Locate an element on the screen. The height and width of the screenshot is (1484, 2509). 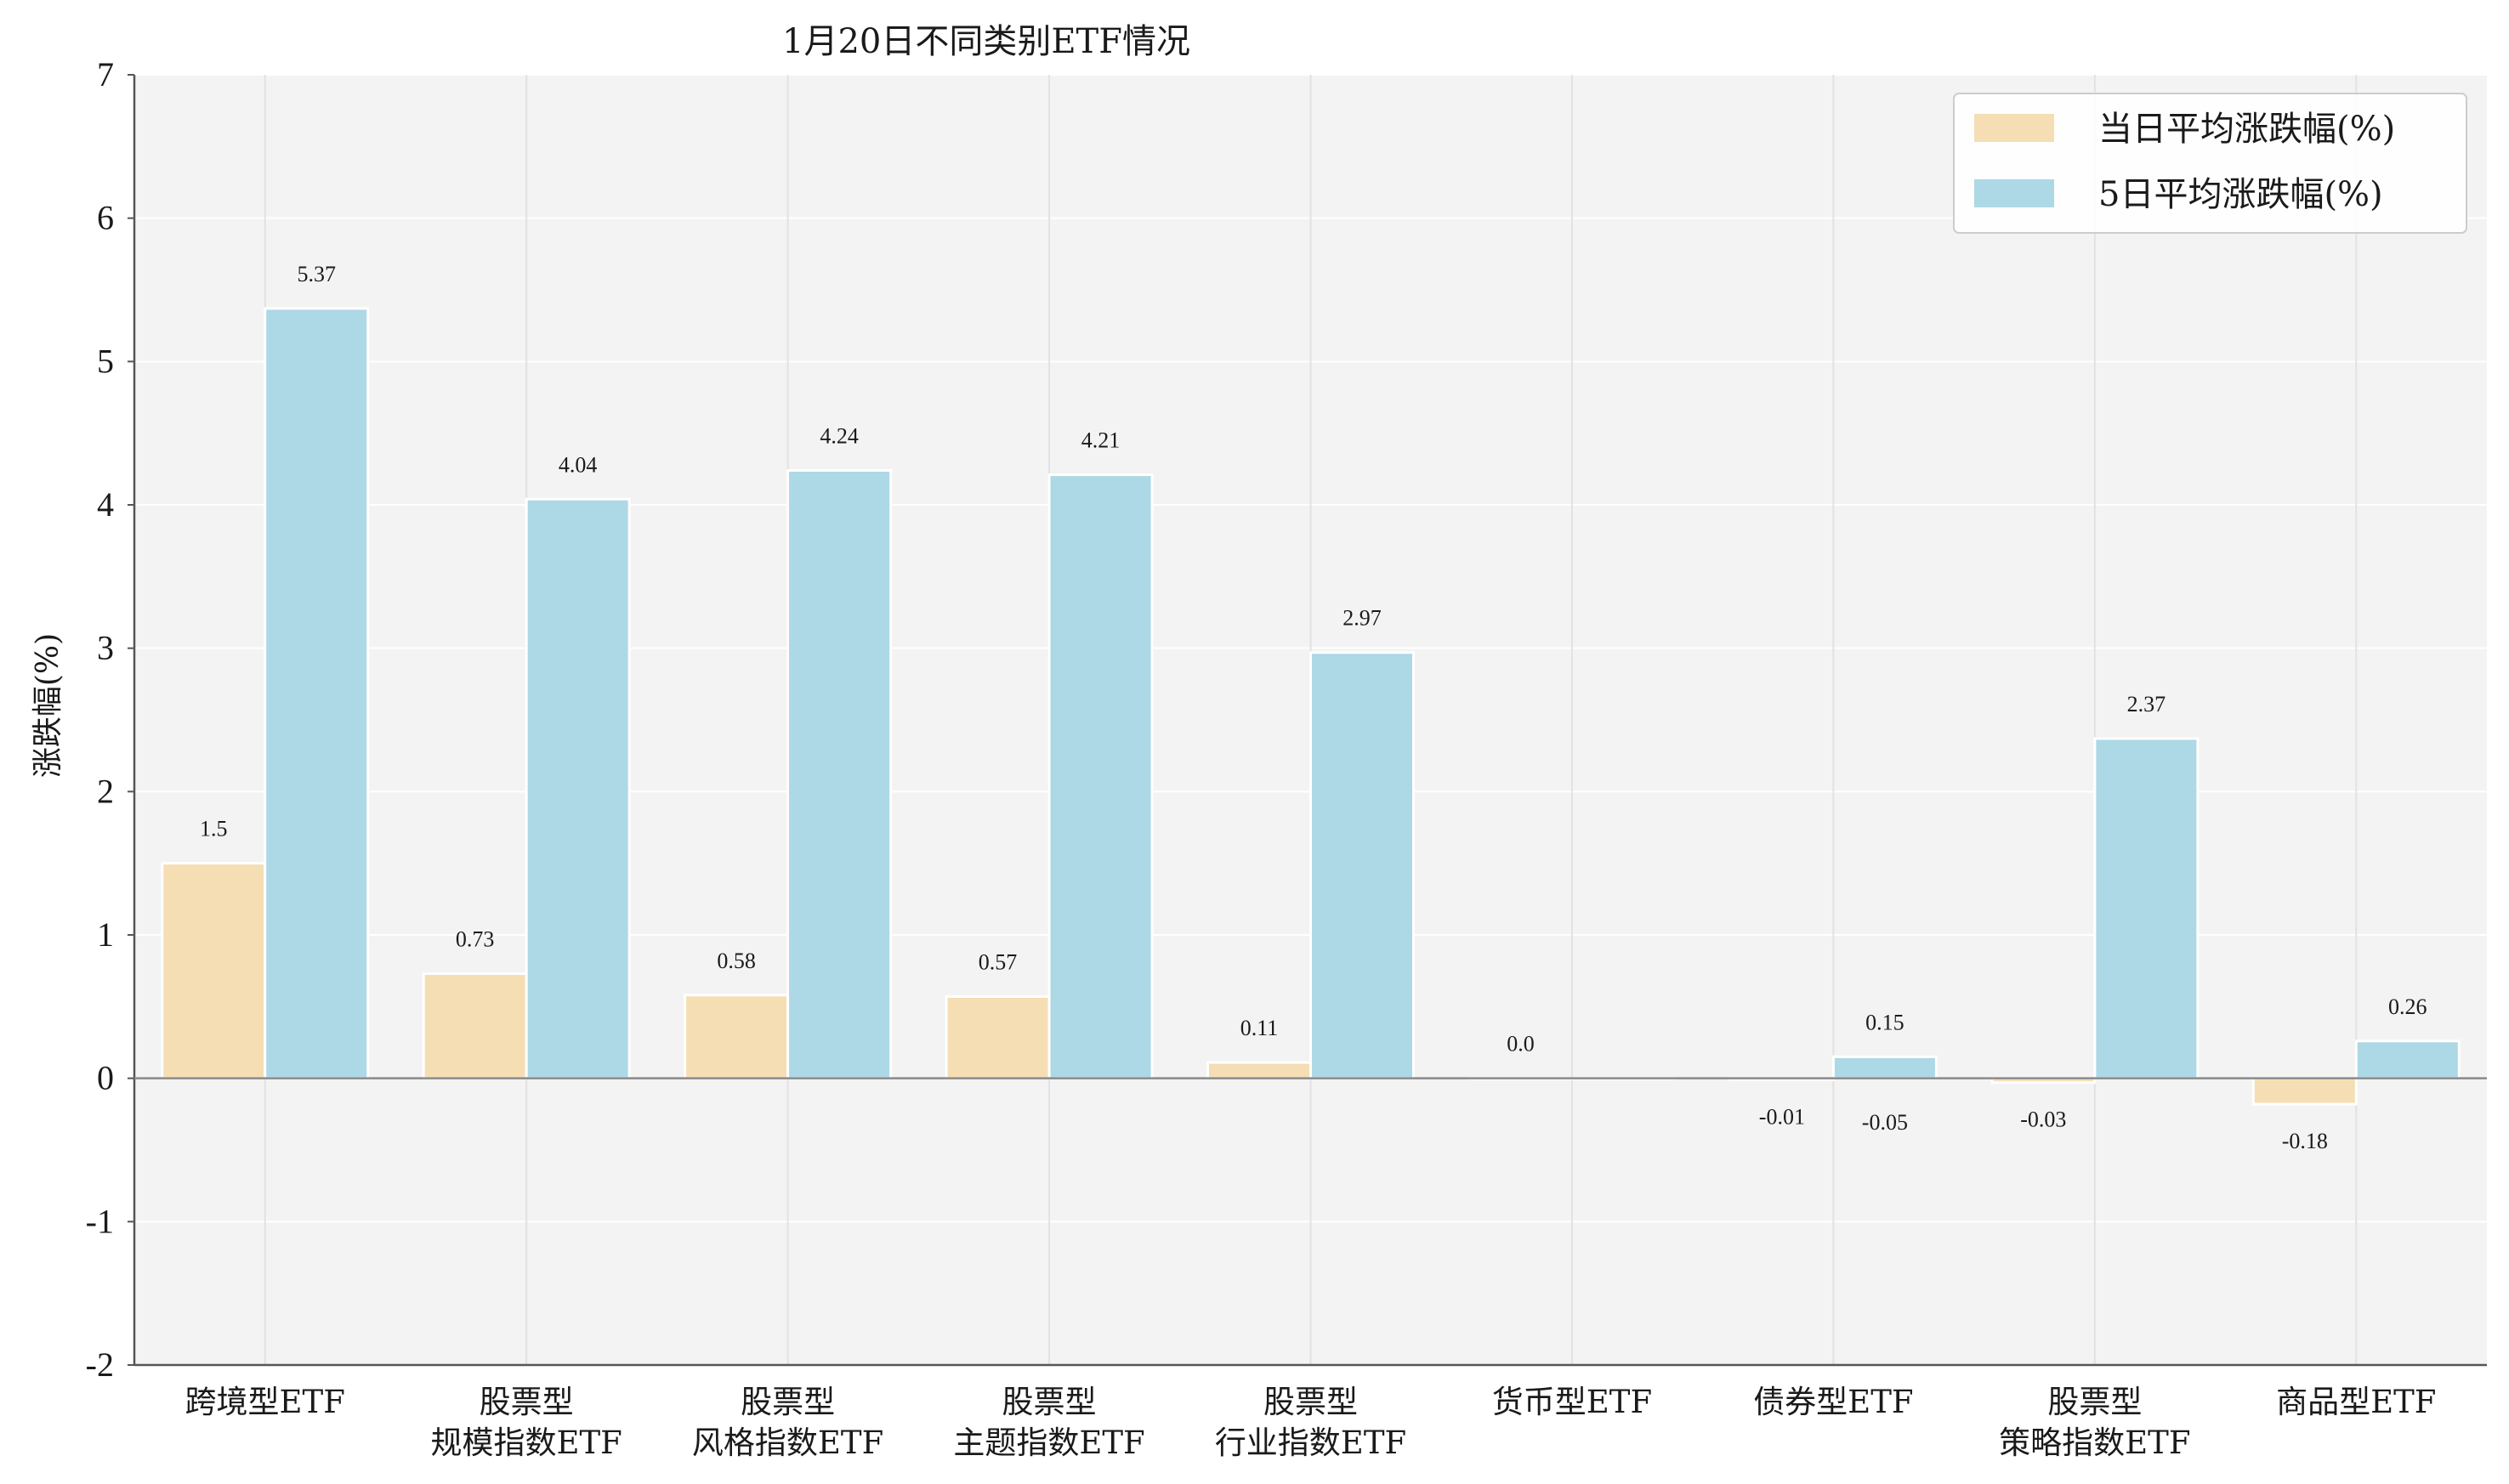
data-label: 0.73 is located at coordinates (475, 939).